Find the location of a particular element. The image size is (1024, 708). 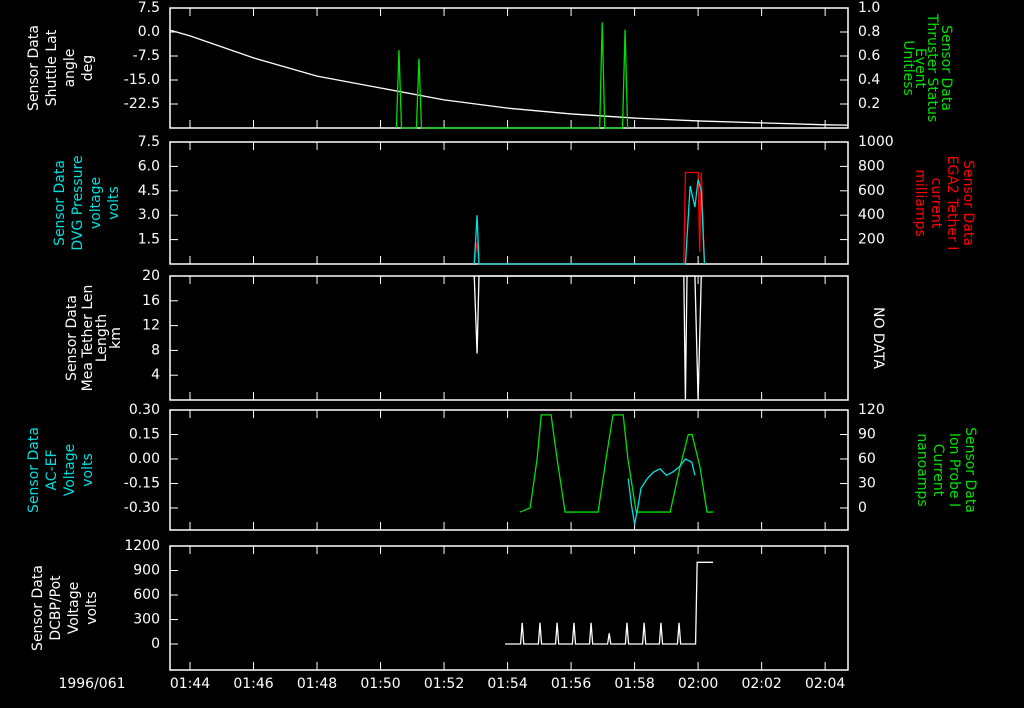

y-axis-label: km is located at coordinates (116, 338).